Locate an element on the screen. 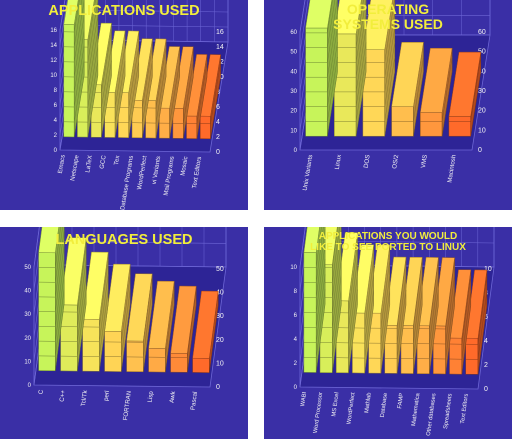  left-tick-label: 60 is located at coordinates (293, 33).